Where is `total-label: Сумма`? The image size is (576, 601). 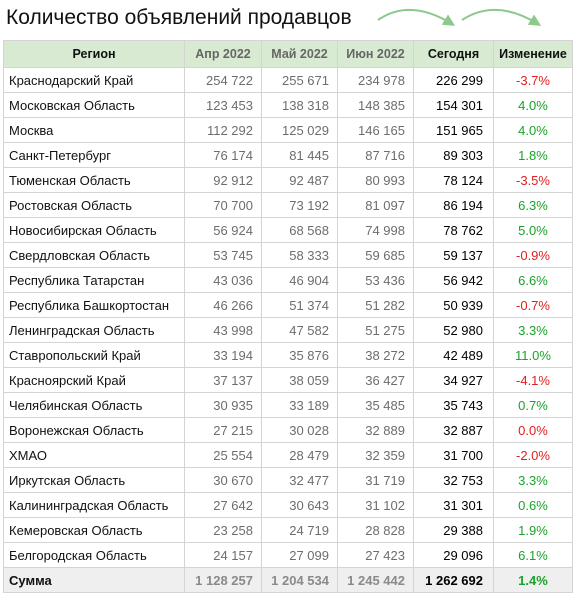
total-label: Сумма is located at coordinates (94, 580).